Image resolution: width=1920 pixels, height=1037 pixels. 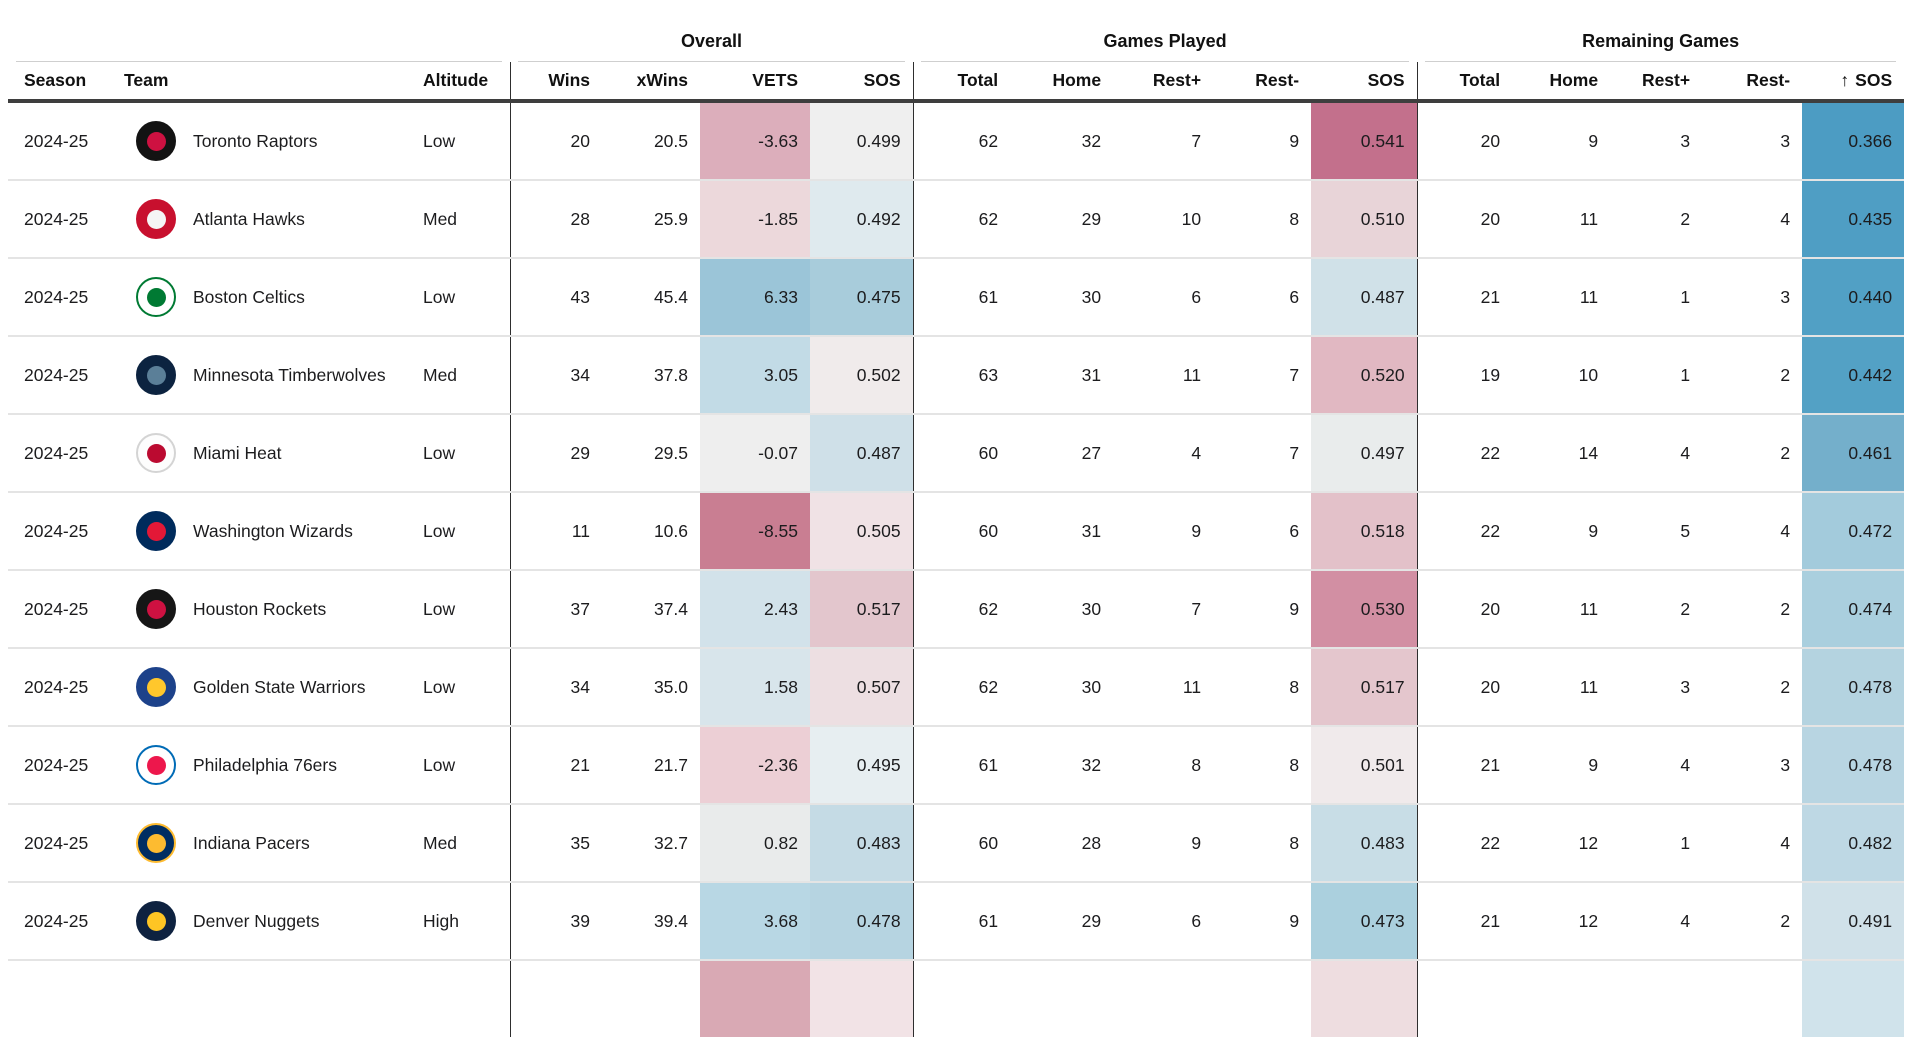 I want to click on cell-gp_sos: 0.473, so click(x=1364, y=920).